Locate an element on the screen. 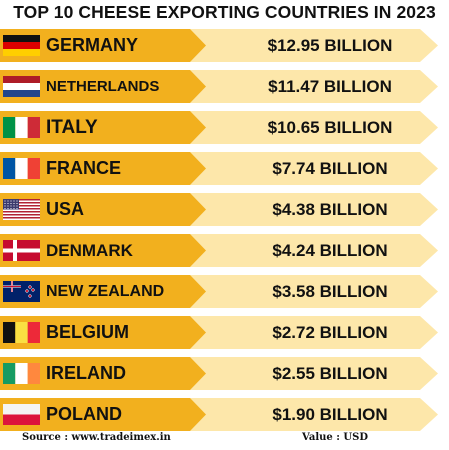  bar-row: BELGIUM $2.72 BILLION is located at coordinates (224, 332).